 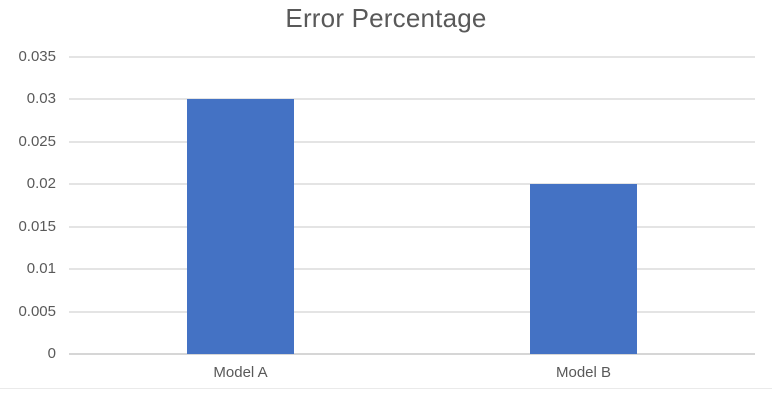 I want to click on chart-frame-bottom-border, so click(x=386, y=388).